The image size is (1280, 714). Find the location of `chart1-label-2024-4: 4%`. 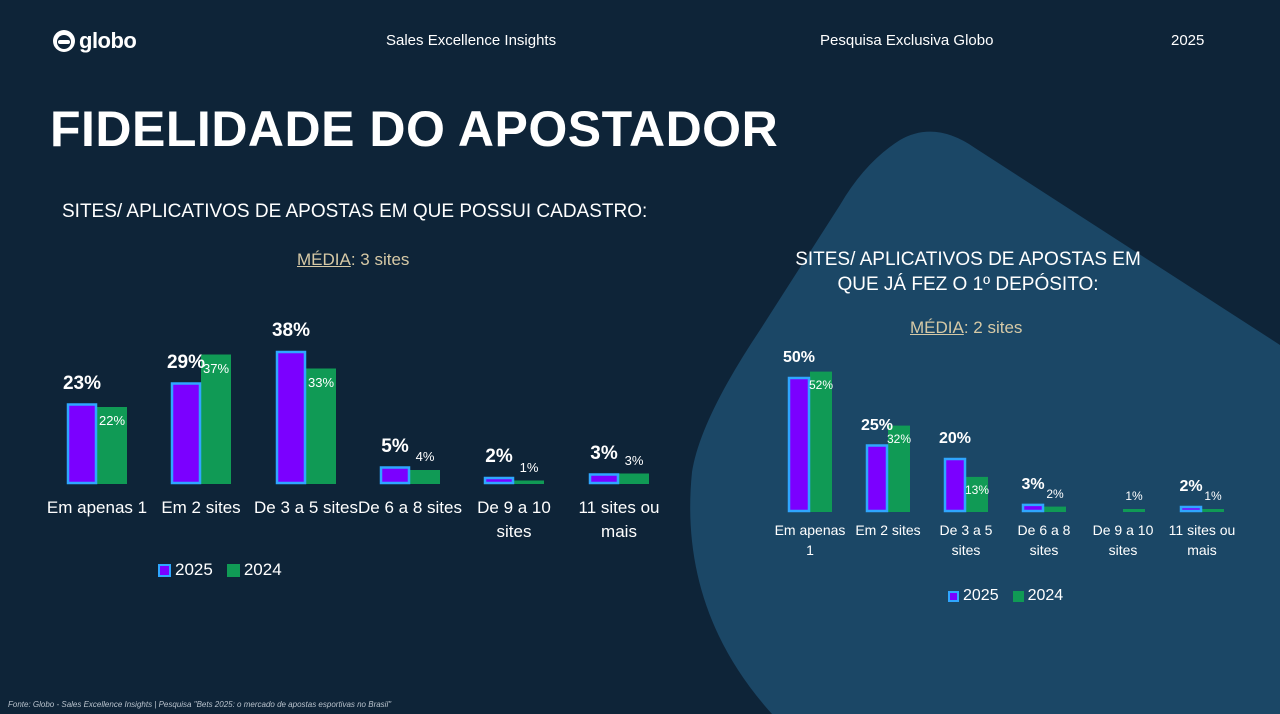

chart1-label-2024-4: 4% is located at coordinates (425, 456).